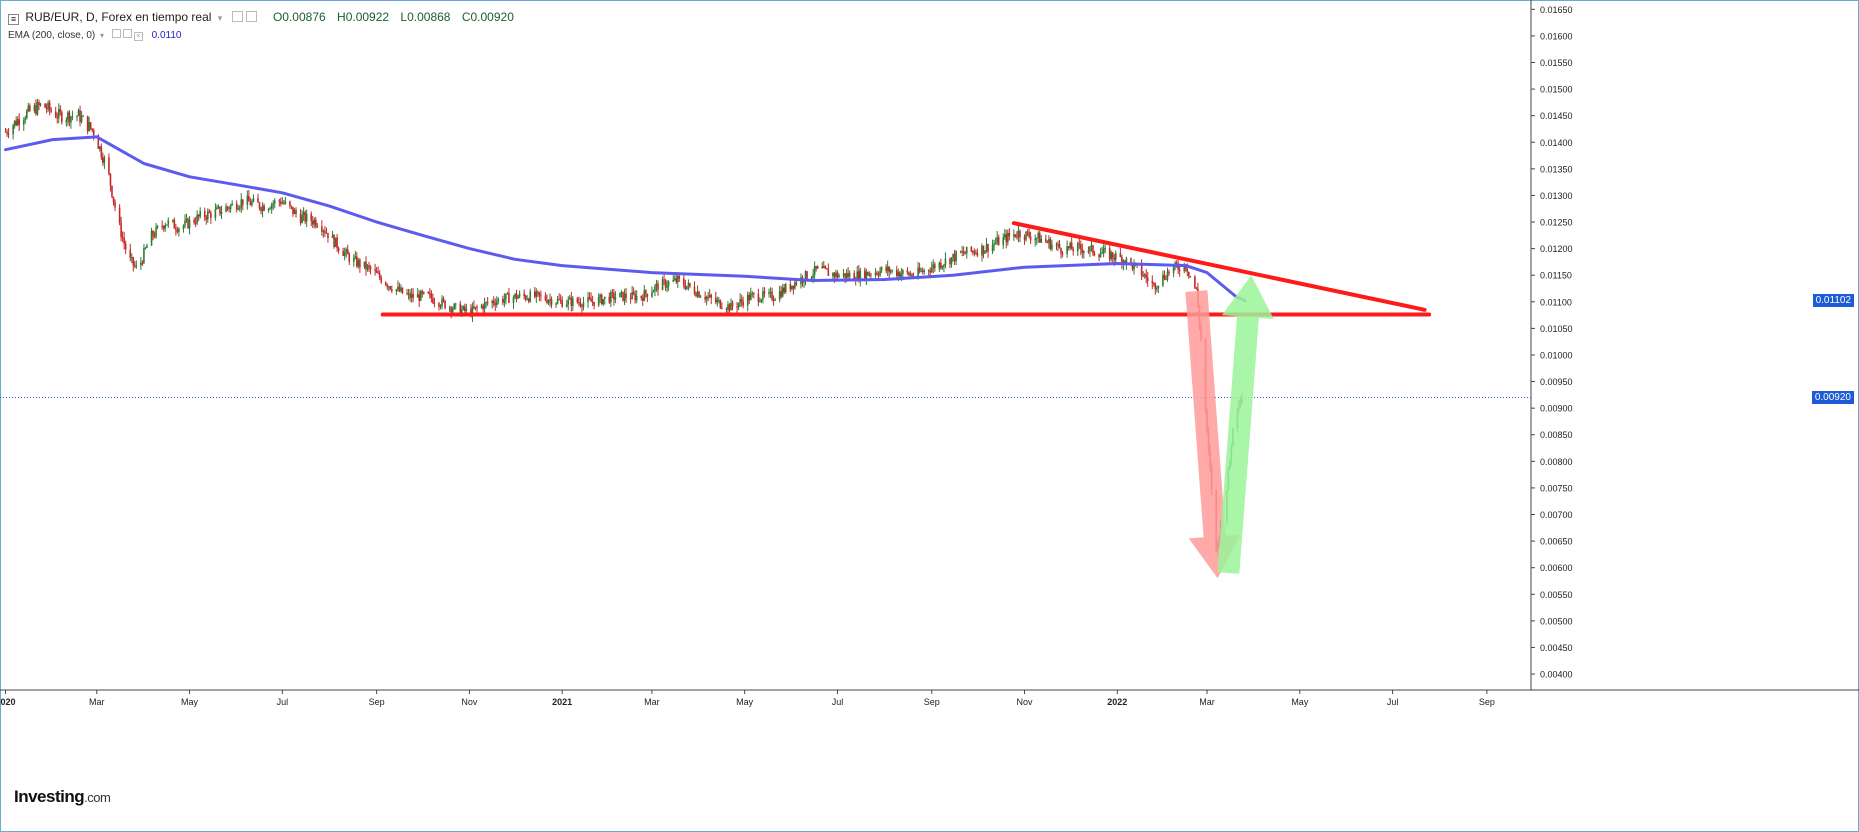 The height and width of the screenshot is (832, 1859). I want to click on x-tick-label: May, so click(745, 702).